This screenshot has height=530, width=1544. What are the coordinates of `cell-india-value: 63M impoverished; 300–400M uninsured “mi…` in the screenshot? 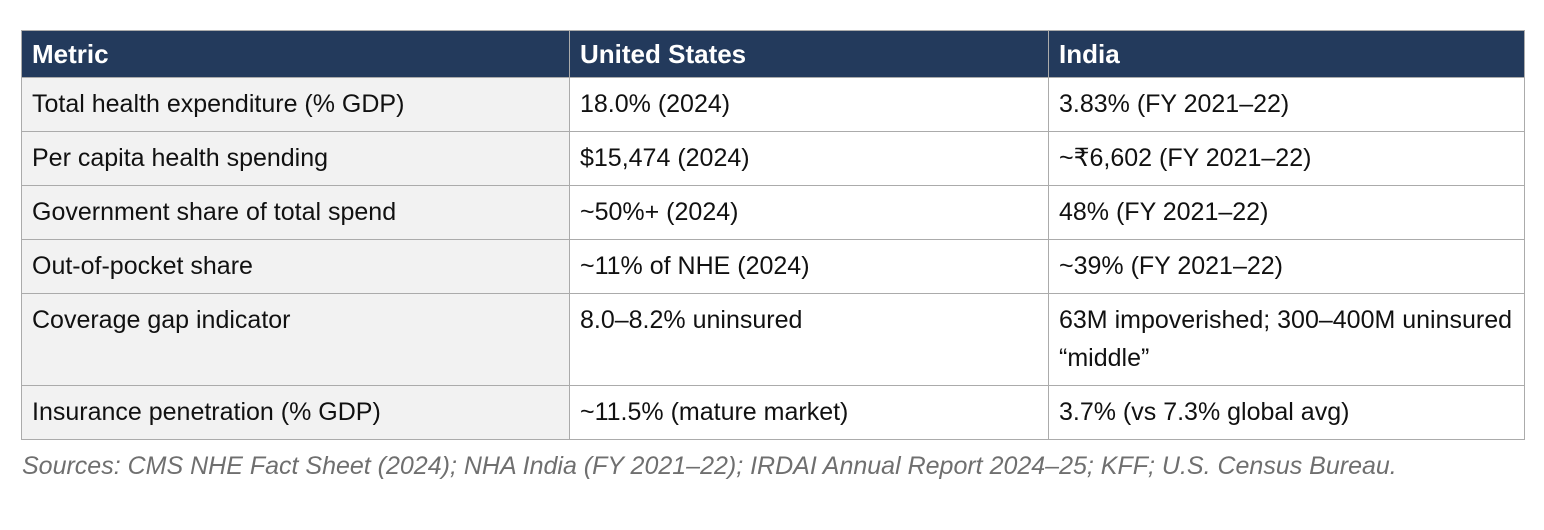 It's located at (1286, 339).